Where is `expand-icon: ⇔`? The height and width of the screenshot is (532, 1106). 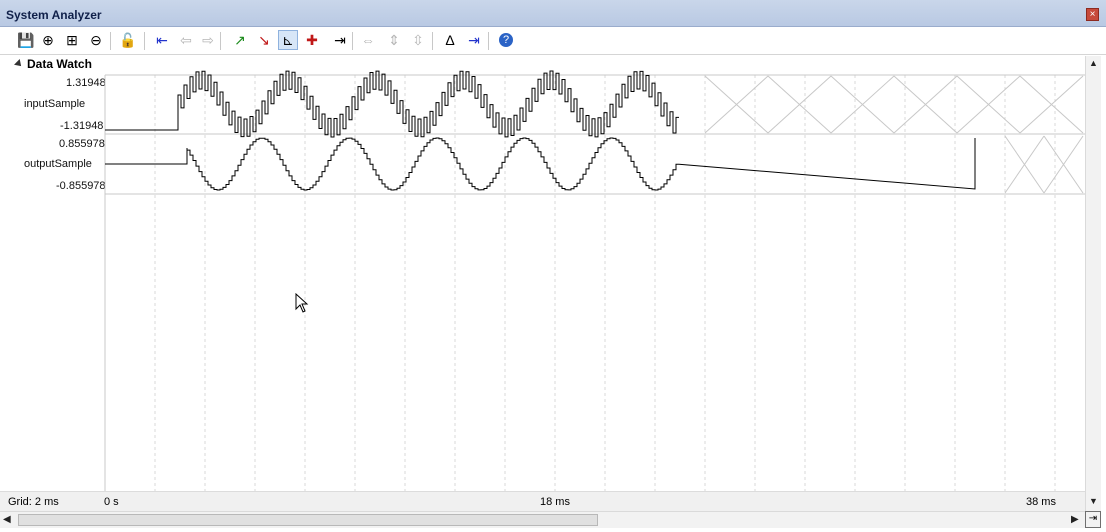 expand-icon: ⇔ is located at coordinates (368, 40).